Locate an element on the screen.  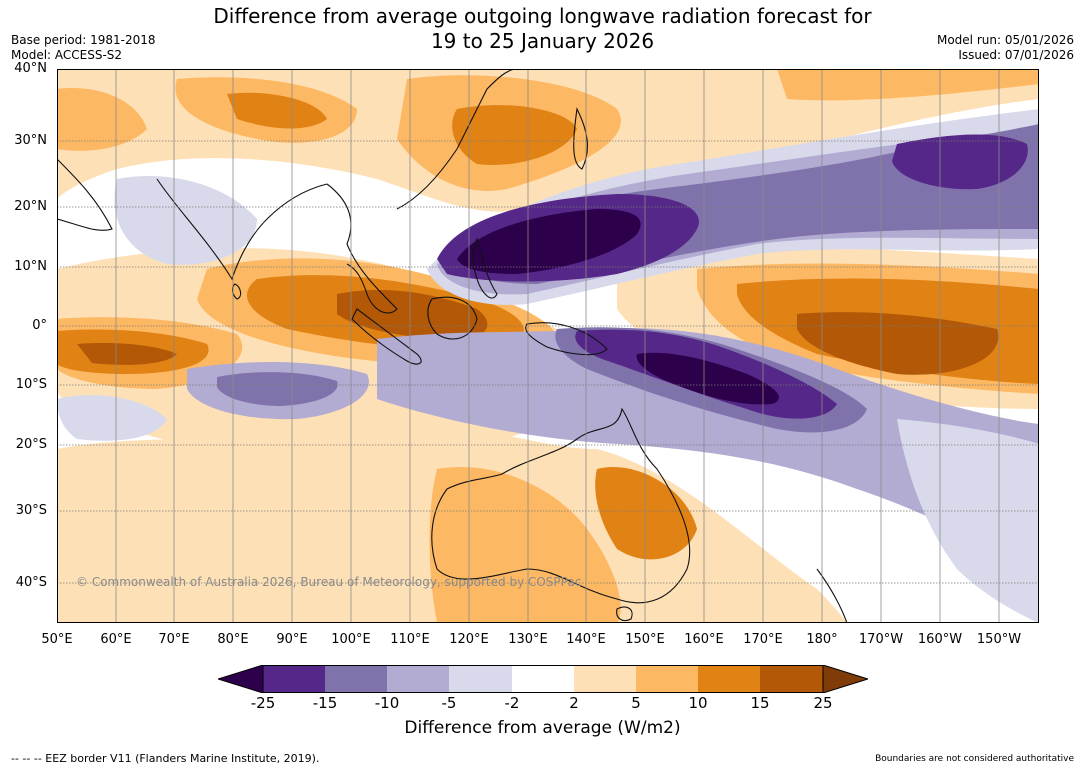
colorbar-tick: -5 is located at coordinates (449, 703).